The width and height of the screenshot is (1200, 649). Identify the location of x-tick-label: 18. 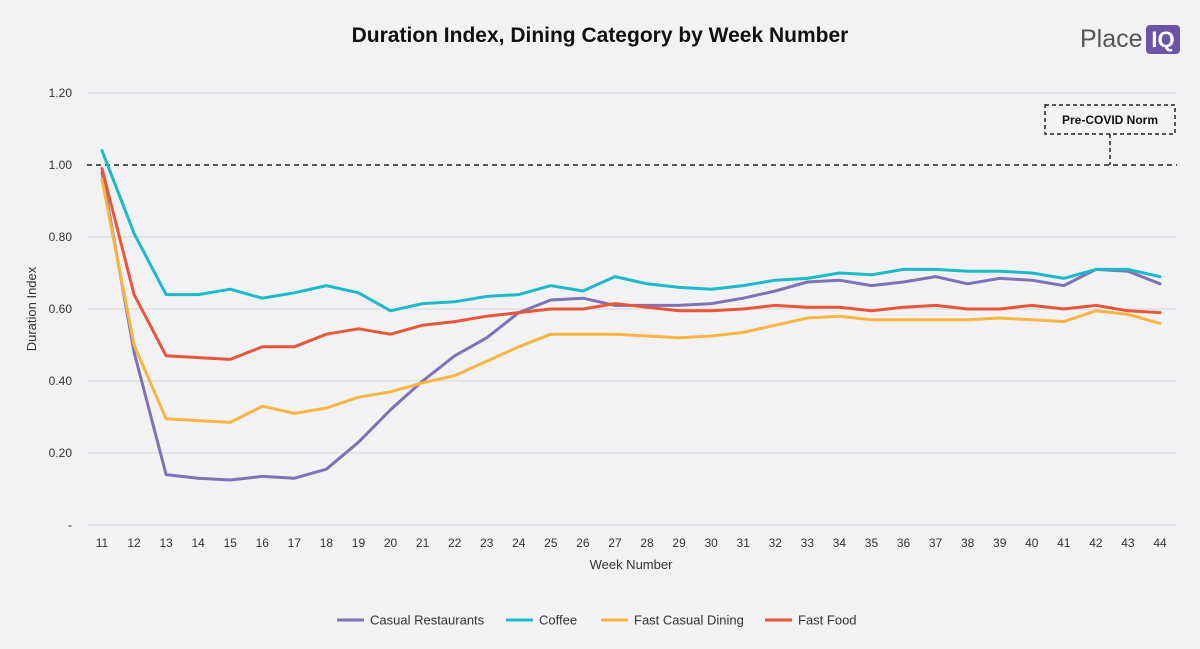
(327, 543).